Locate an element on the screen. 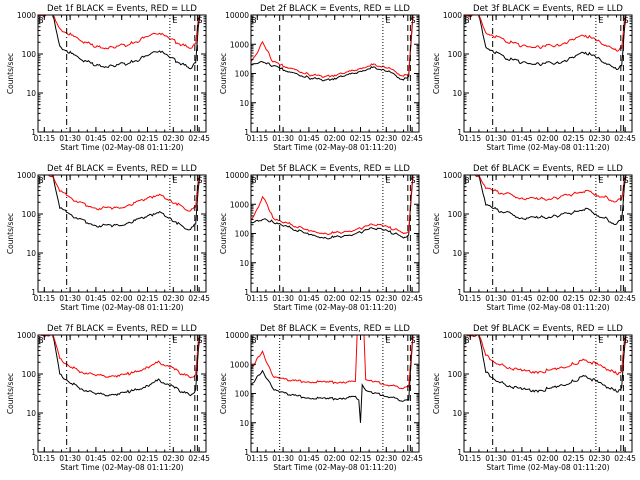 The width and height of the screenshot is (640, 480). panel-title: Det 9f BLACK = Events, RED = LLD is located at coordinates (548, 329).